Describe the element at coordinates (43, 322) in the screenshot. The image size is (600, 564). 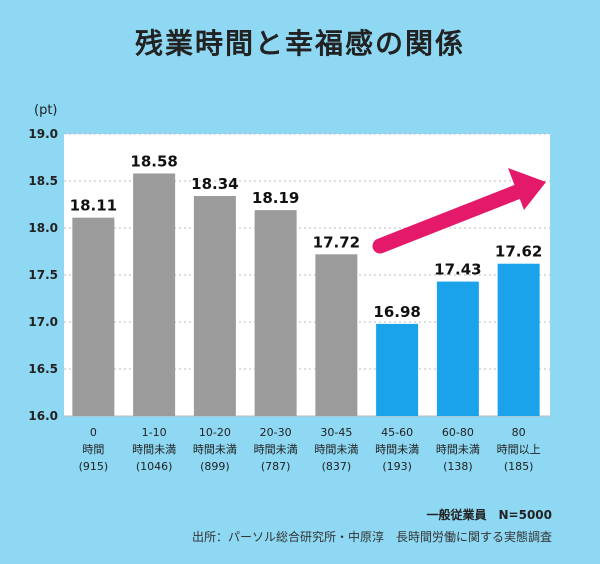
I see `y-tick-label: 17.0` at that location.